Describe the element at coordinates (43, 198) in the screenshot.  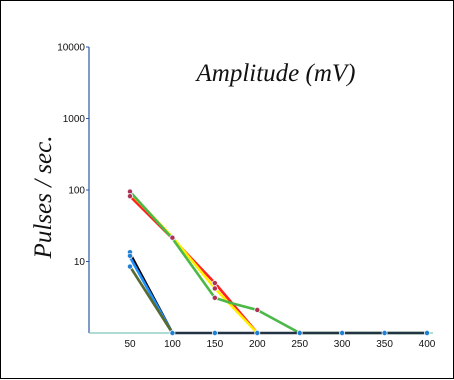
I see `y-axis-label: Pulses / sec.` at that location.